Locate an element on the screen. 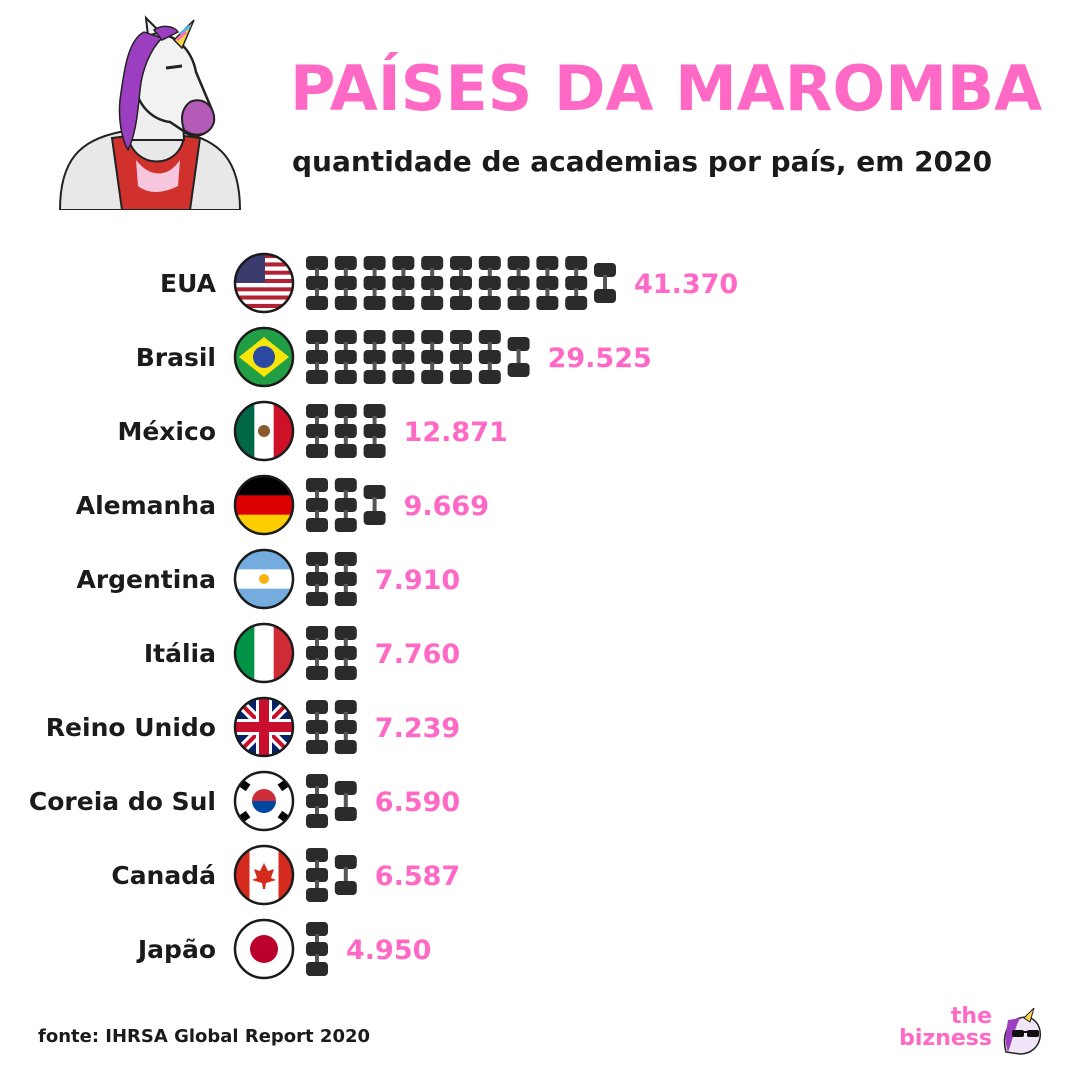  chart-row: Brasil 29.525 is located at coordinates (394, 357).